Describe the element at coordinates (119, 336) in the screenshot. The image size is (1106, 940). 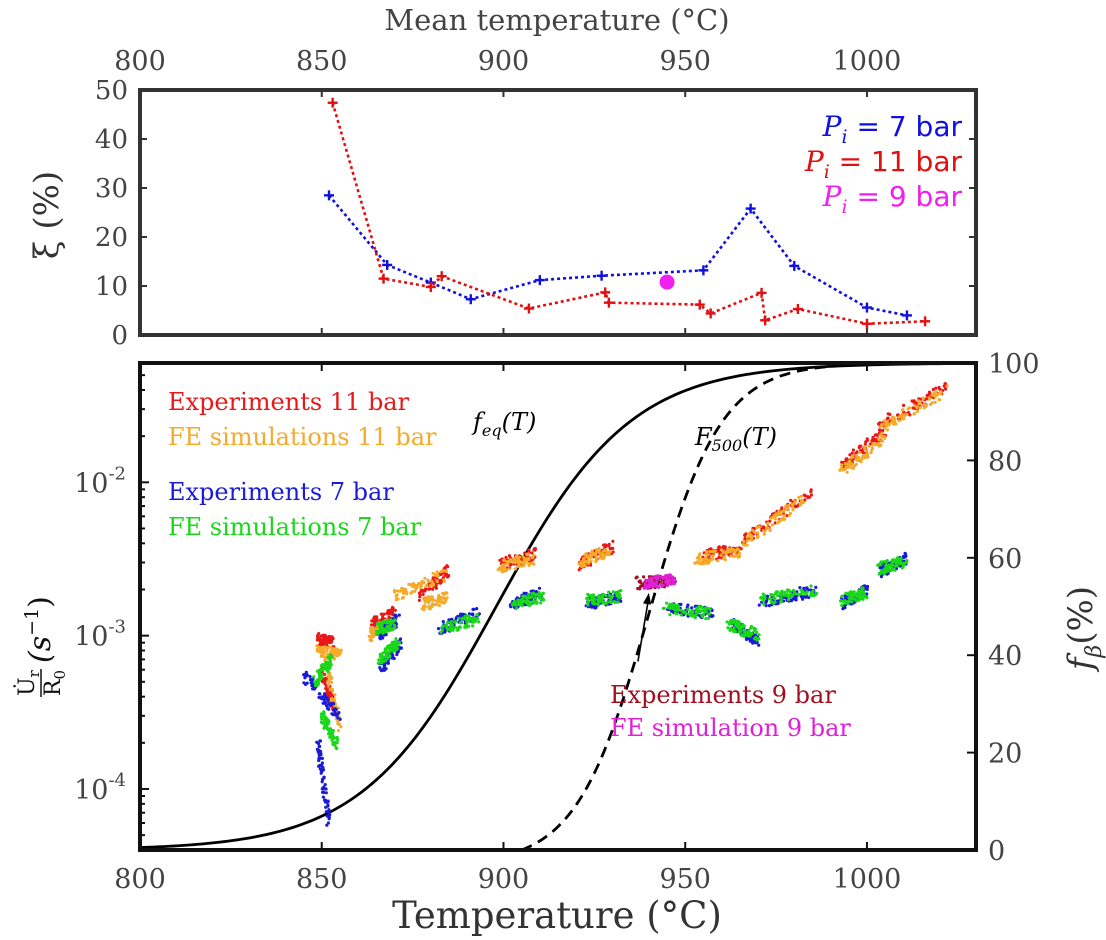
I see `xi-y-tick-label: 0` at that location.